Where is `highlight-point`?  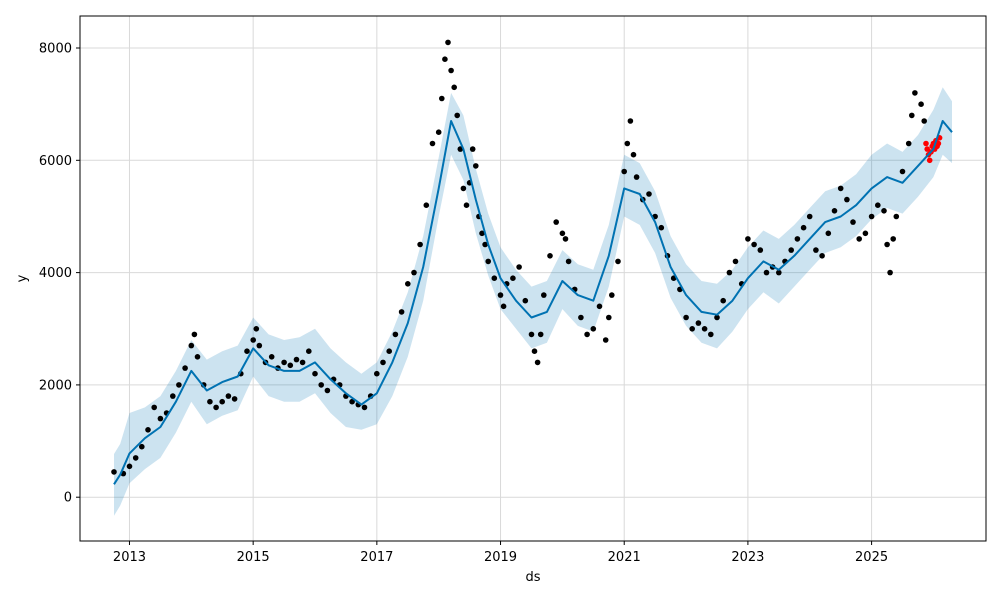 highlight-point is located at coordinates (929, 160).